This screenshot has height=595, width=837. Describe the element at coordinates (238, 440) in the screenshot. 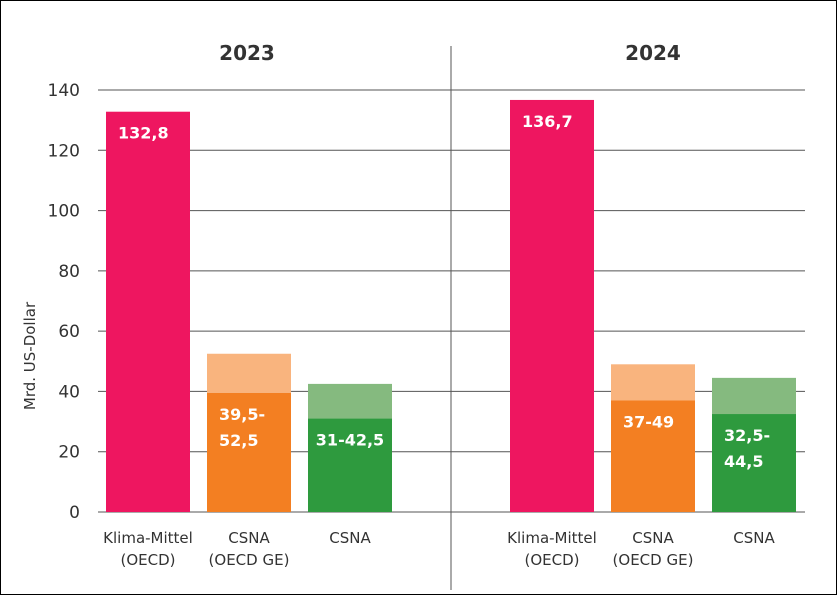

I see `data-label: 52,5` at that location.